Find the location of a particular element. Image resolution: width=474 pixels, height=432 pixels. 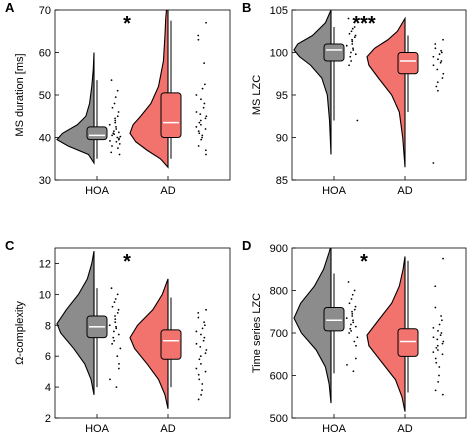

y-tick-label: 100 is located at coordinates (279, 54).